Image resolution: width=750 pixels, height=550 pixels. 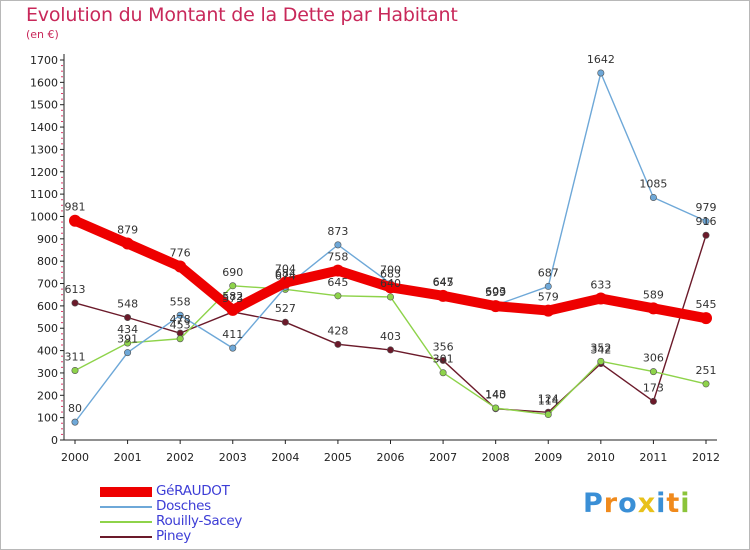 I want to click on y-tick-label: 700, so click(x=47, y=284).